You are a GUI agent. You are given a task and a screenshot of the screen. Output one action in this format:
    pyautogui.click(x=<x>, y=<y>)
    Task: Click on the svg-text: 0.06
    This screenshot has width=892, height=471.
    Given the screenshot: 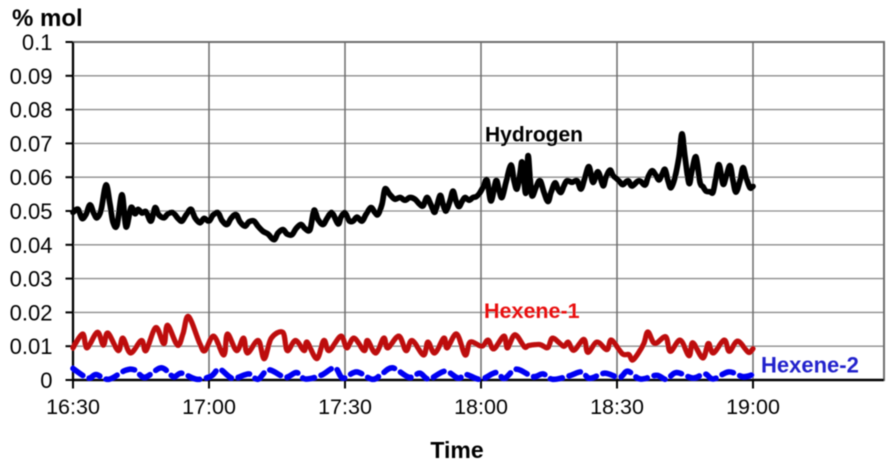 What is the action you would take?
    pyautogui.click(x=31, y=177)
    